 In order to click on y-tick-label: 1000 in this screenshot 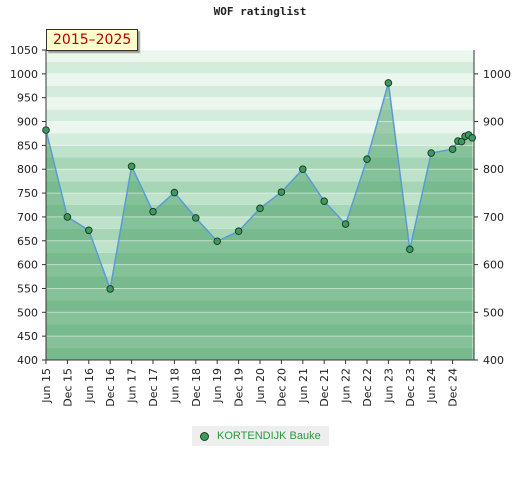, I will do `click(24, 74)`.